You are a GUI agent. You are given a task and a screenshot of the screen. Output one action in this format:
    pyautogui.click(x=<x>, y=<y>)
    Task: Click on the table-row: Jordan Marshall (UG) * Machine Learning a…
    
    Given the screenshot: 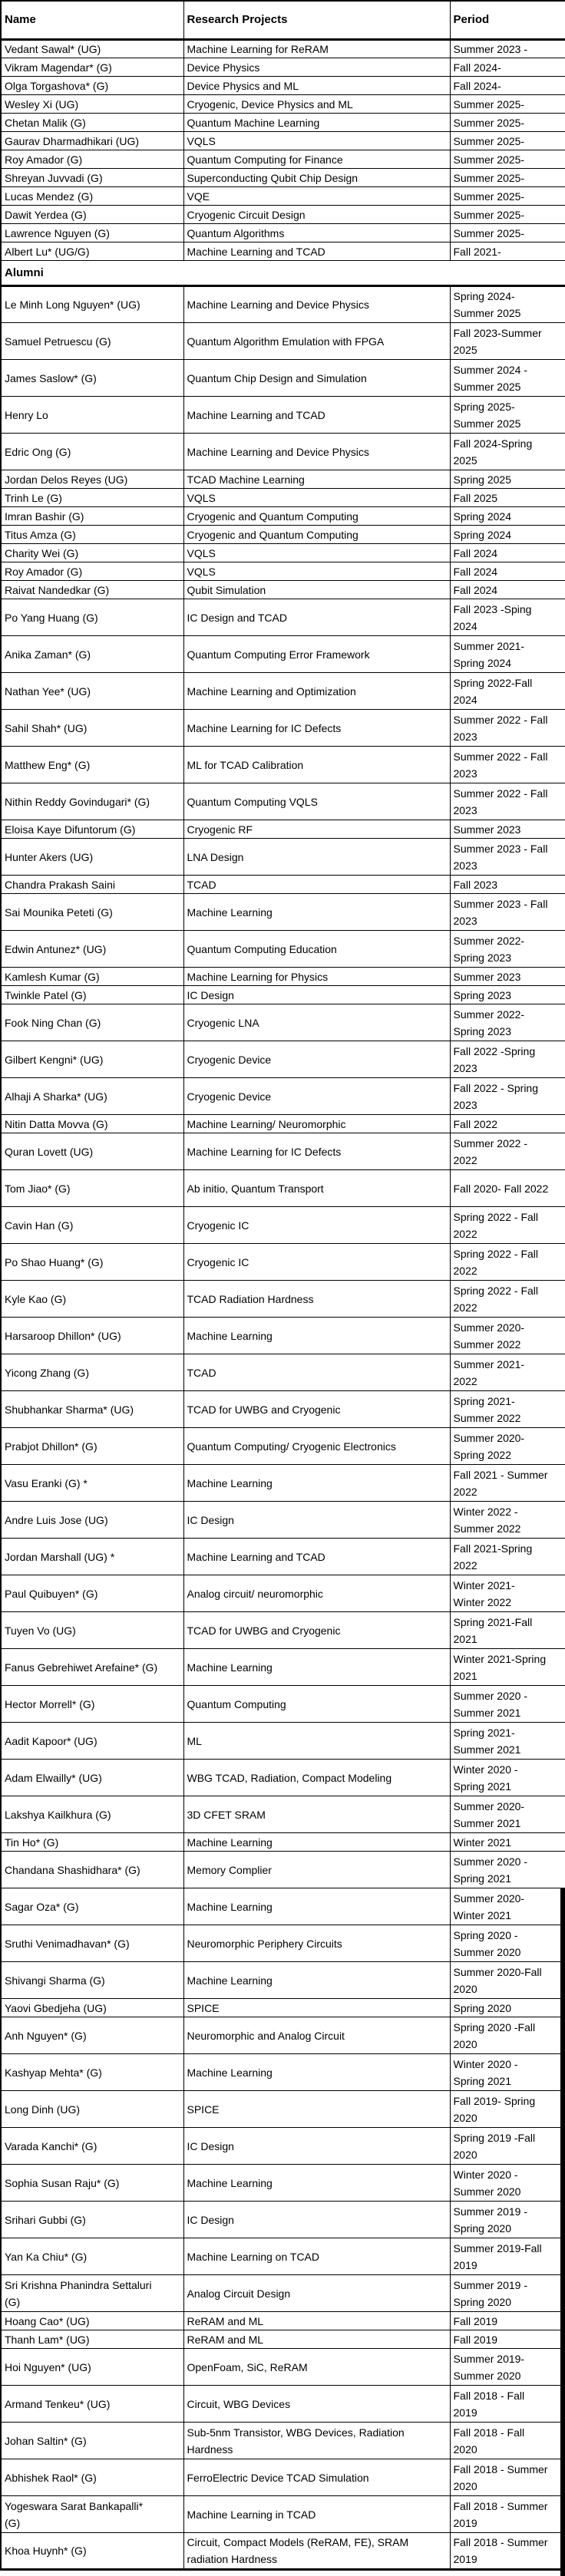 What is the action you would take?
    pyautogui.click(x=282, y=1556)
    